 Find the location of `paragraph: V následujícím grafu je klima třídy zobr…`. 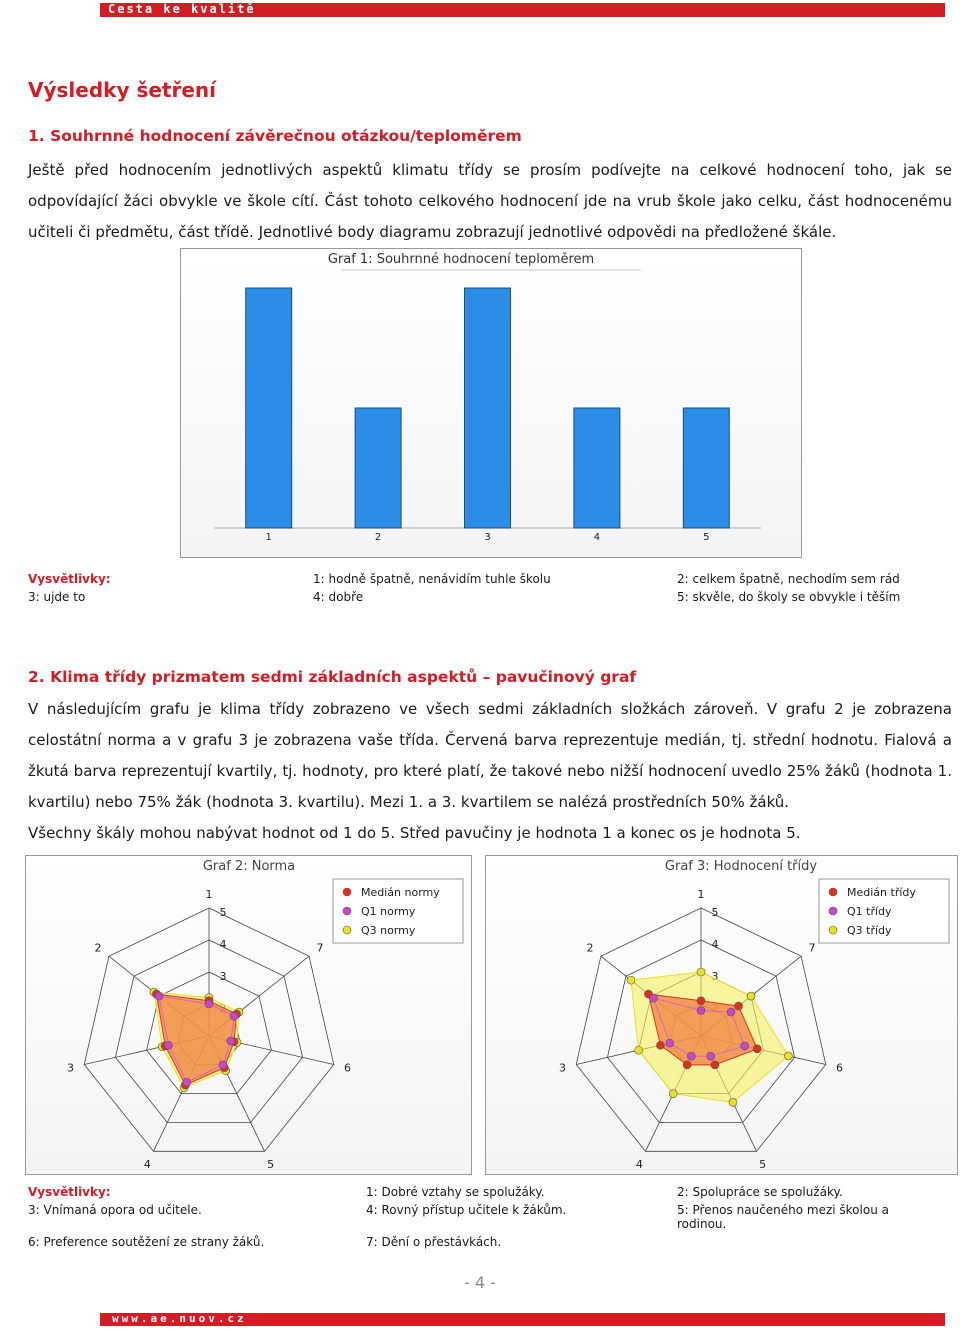

paragraph: V následujícím grafu je klima třídy zobr… is located at coordinates (490, 755).